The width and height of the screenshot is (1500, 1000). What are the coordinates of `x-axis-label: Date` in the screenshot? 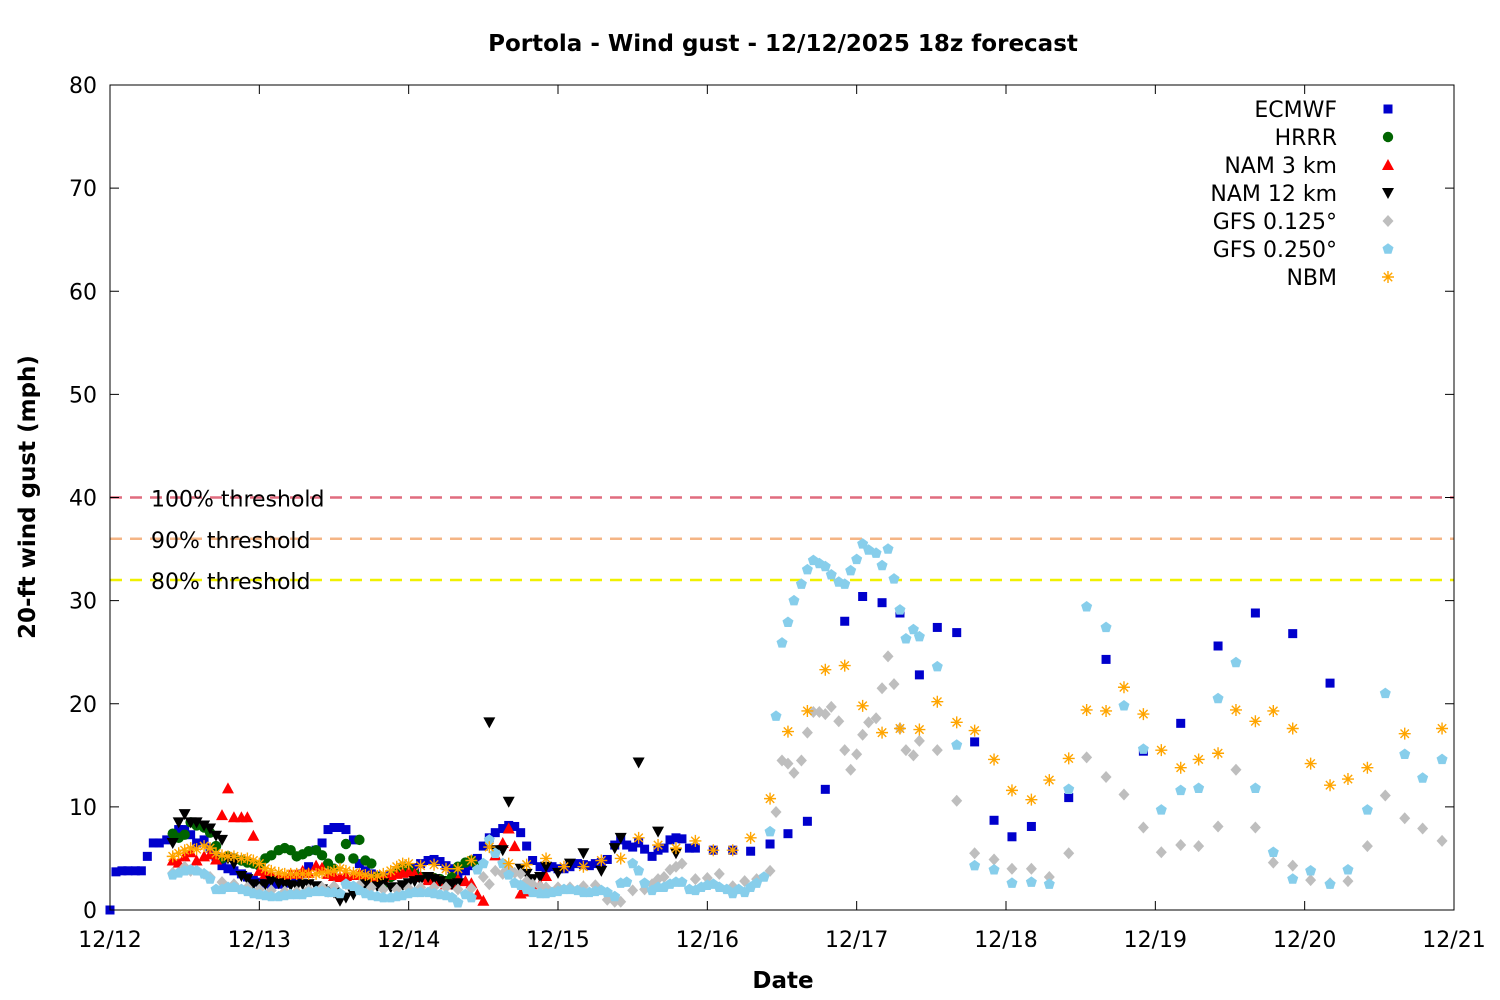 It's located at (782, 981).